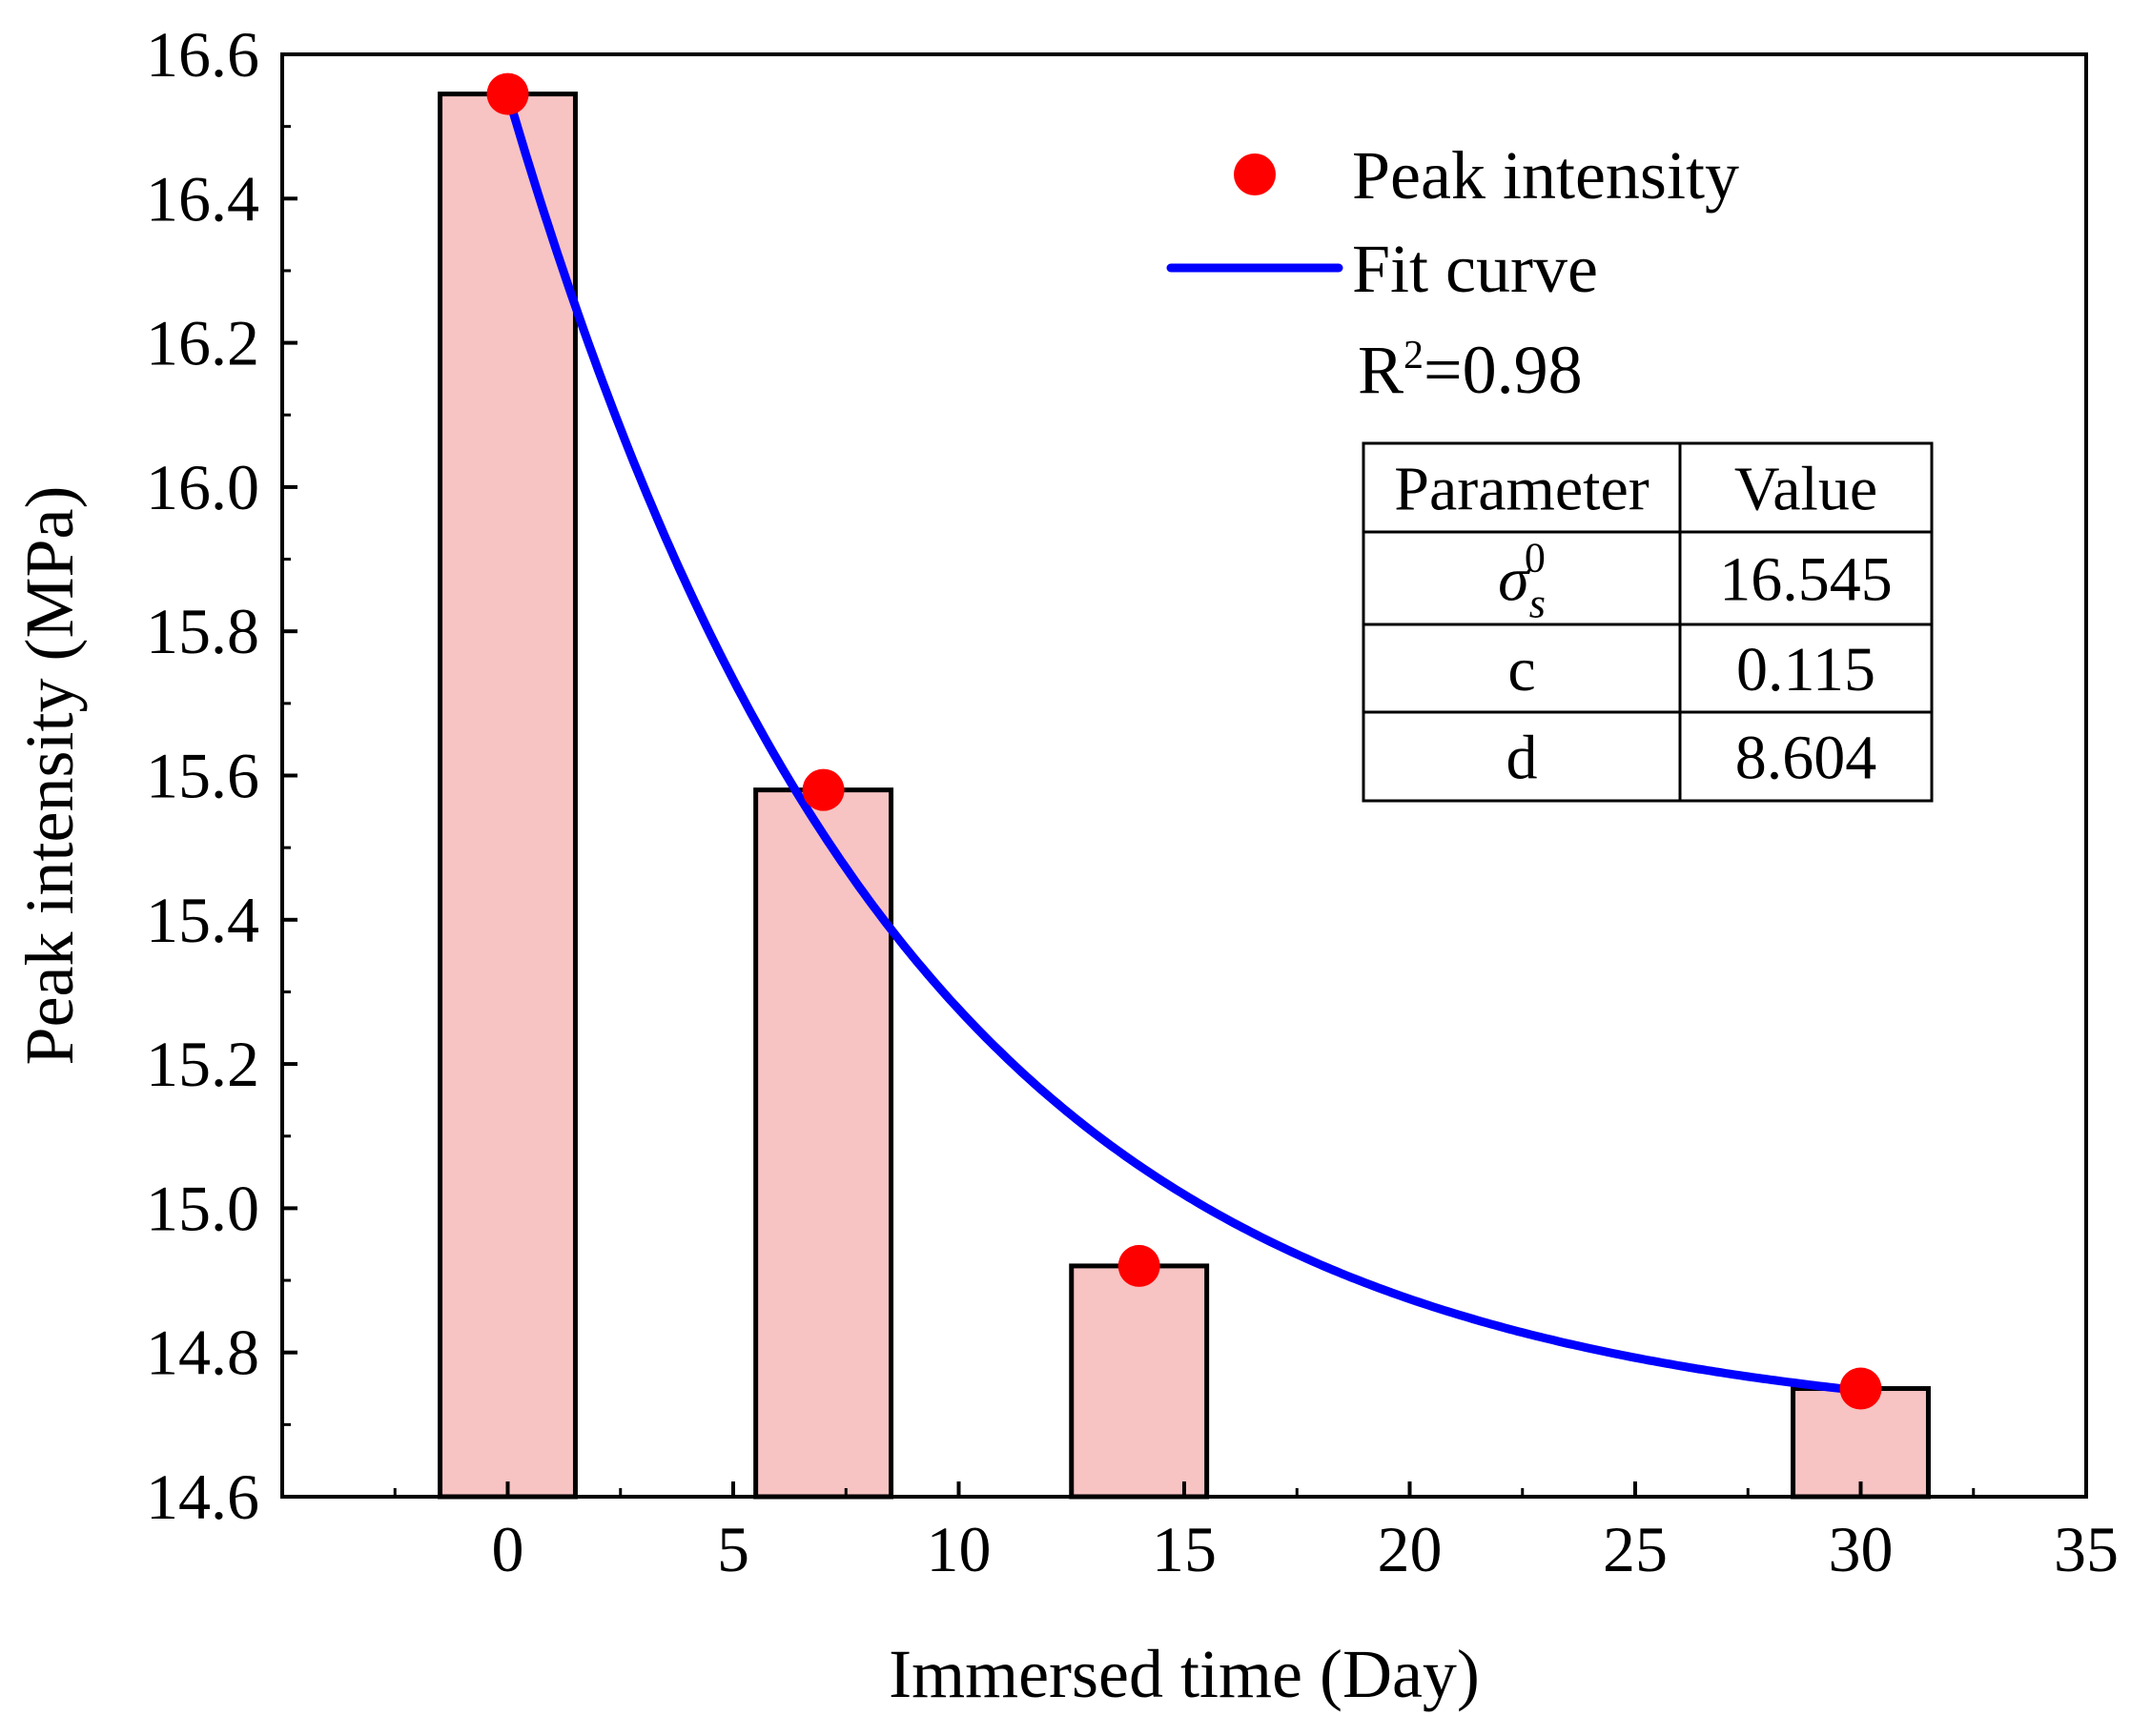  What do you see at coordinates (1805, 670) in the screenshot?
I see `table-cell-c-value: 0.115` at bounding box center [1805, 670].